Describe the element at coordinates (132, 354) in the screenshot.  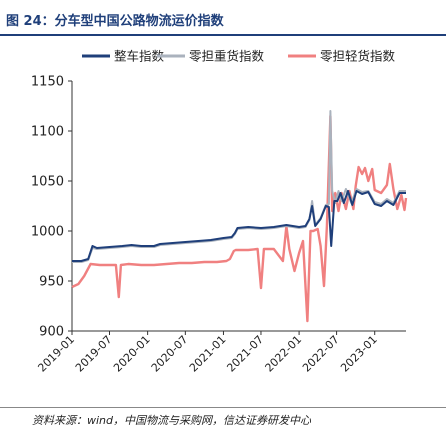
I see `x-tick-label: 2020-01` at that location.